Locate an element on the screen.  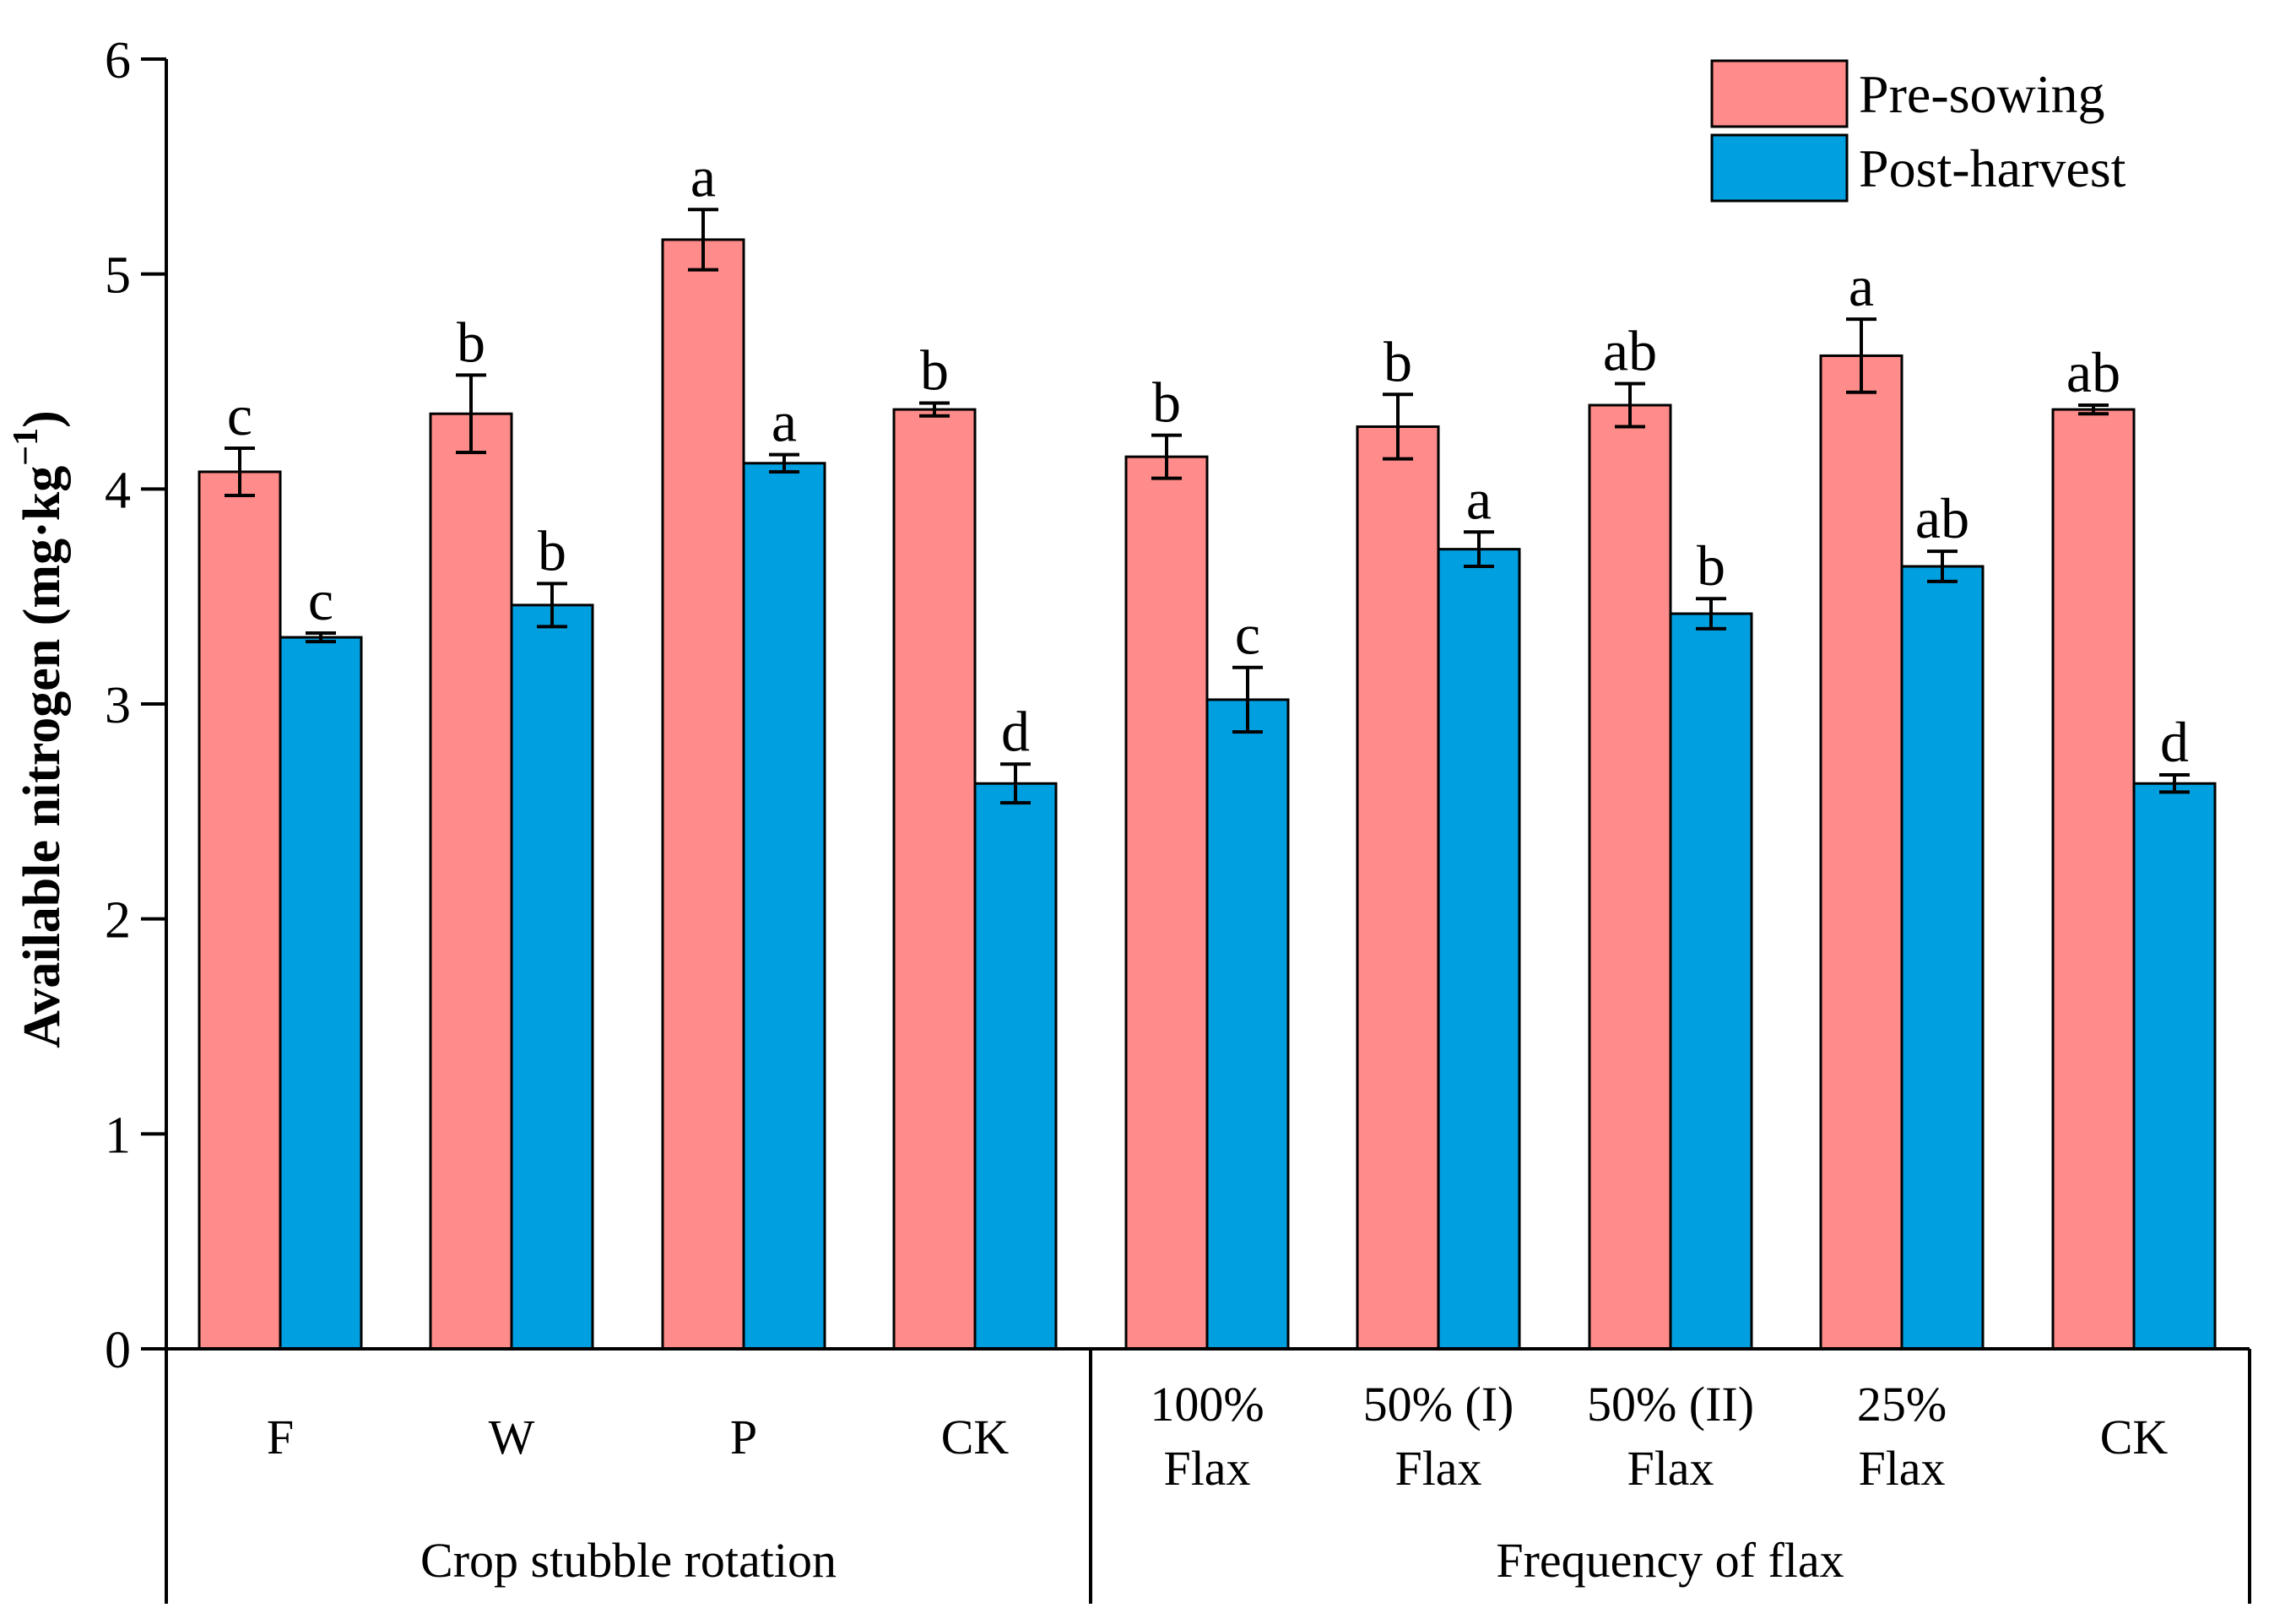
significance-letter-pre-0: c is located at coordinates (240, 415).